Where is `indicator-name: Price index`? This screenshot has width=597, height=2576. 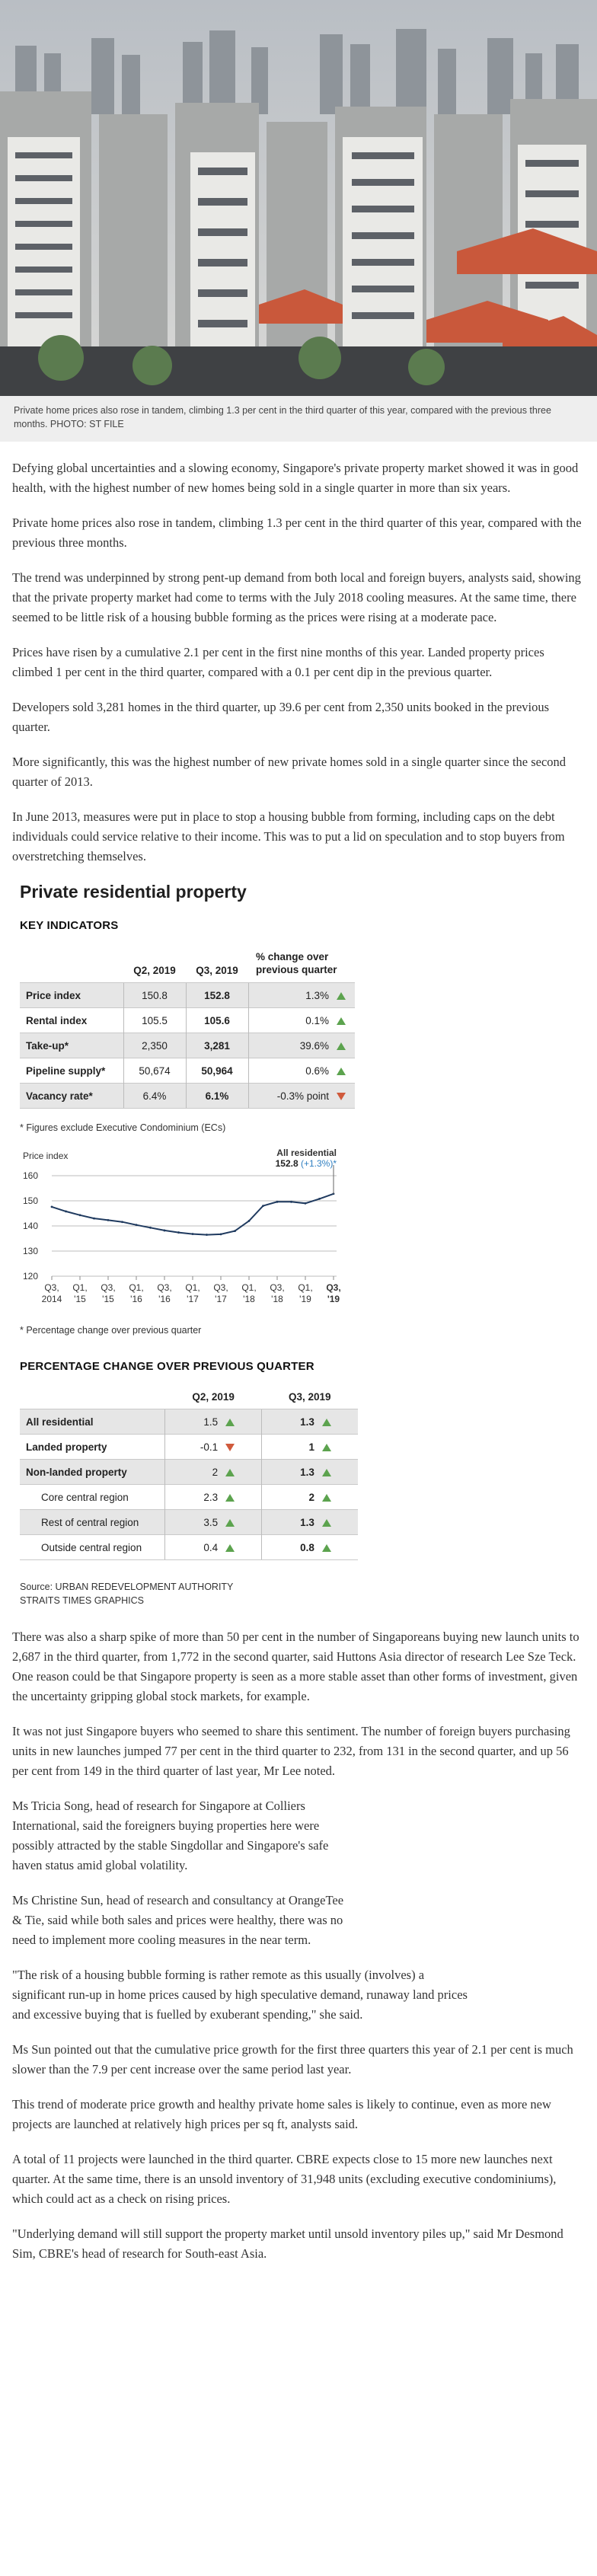 indicator-name: Price index is located at coordinates (71, 995).